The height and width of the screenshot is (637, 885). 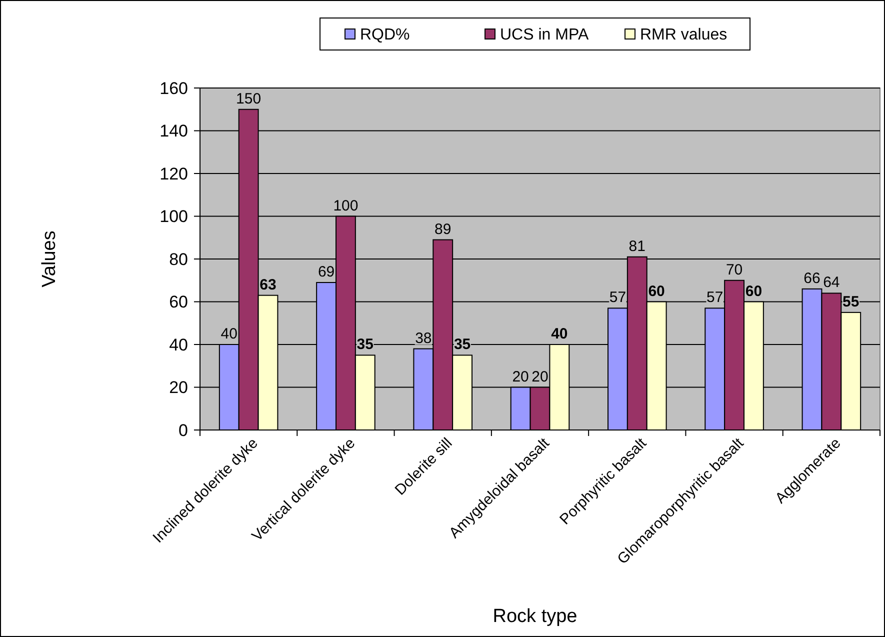 I want to click on legend-label: RQD%, so click(x=385, y=35).